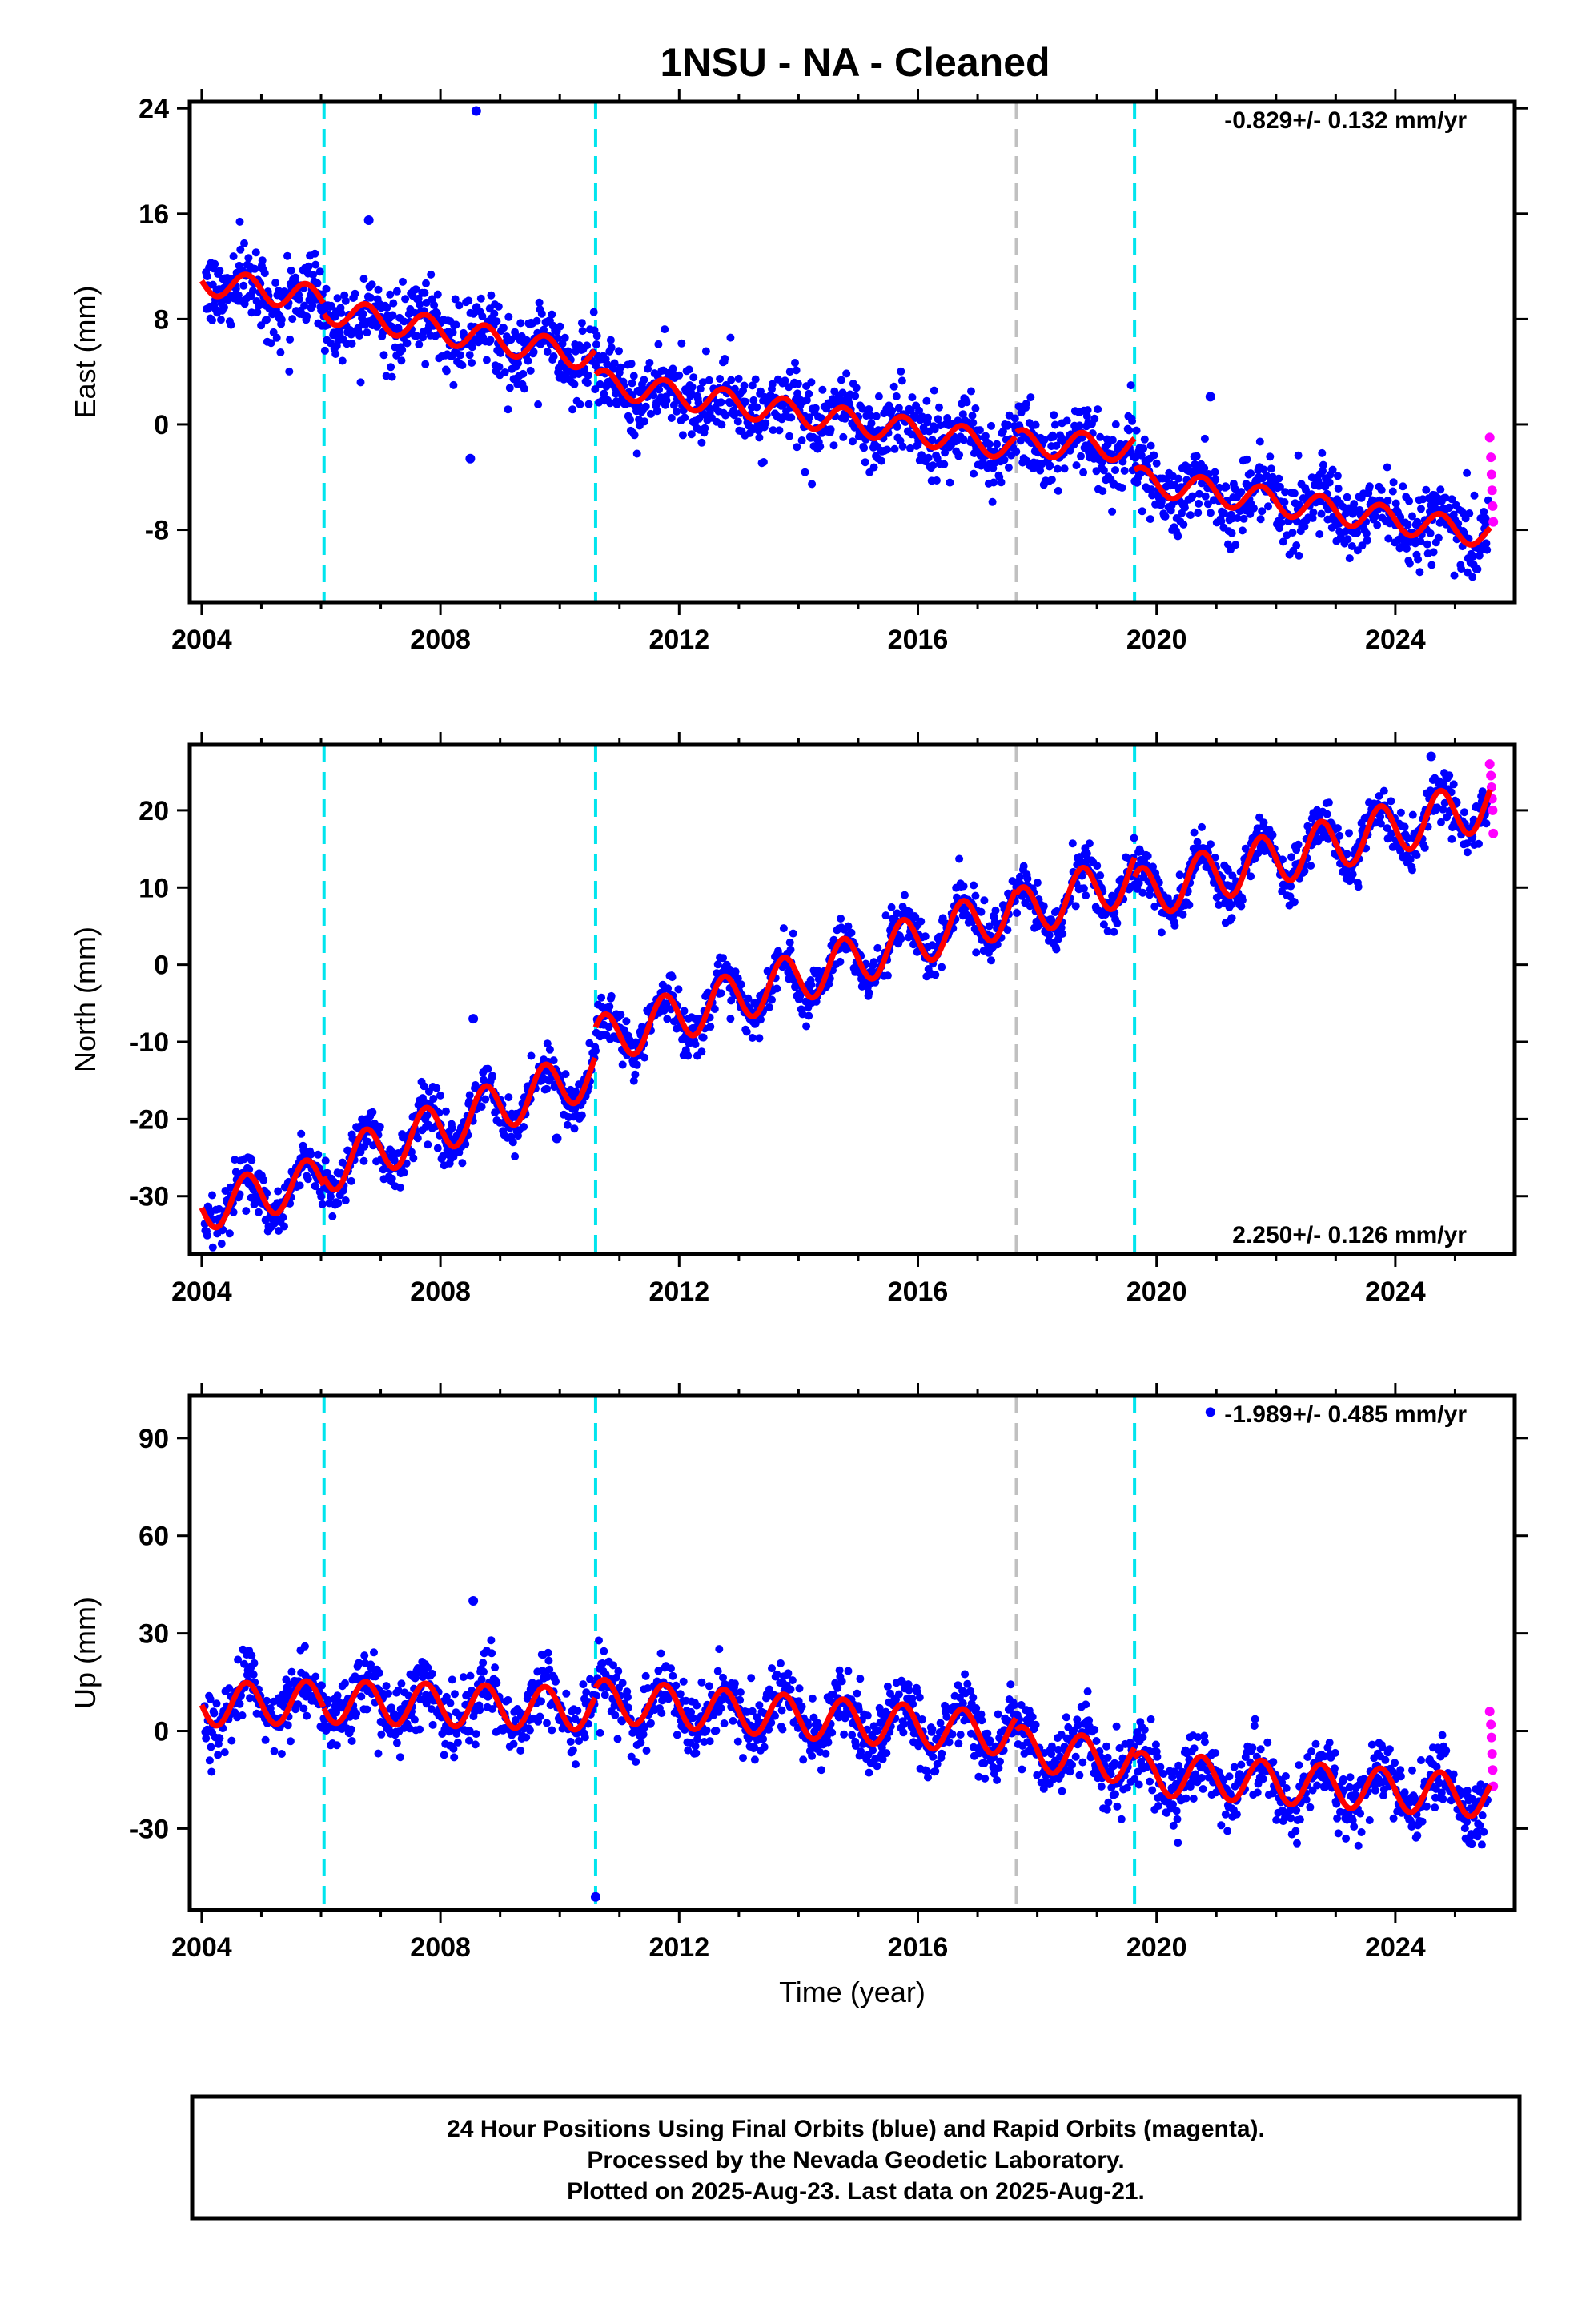 Image resolution: width=1582 pixels, height=2324 pixels. What do you see at coordinates (149, 1042) in the screenshot?
I see `y-tick-label-3: -10` at bounding box center [149, 1042].